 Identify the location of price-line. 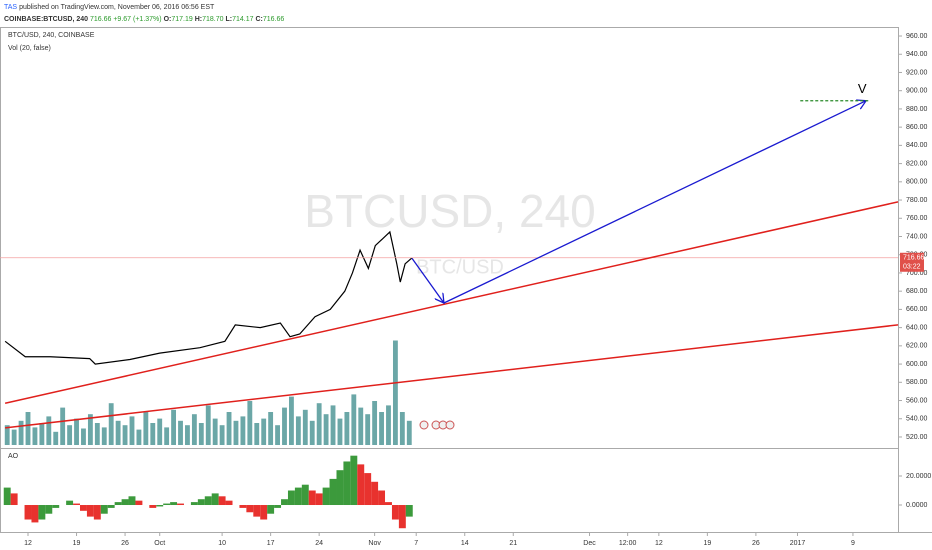
(208, 297).